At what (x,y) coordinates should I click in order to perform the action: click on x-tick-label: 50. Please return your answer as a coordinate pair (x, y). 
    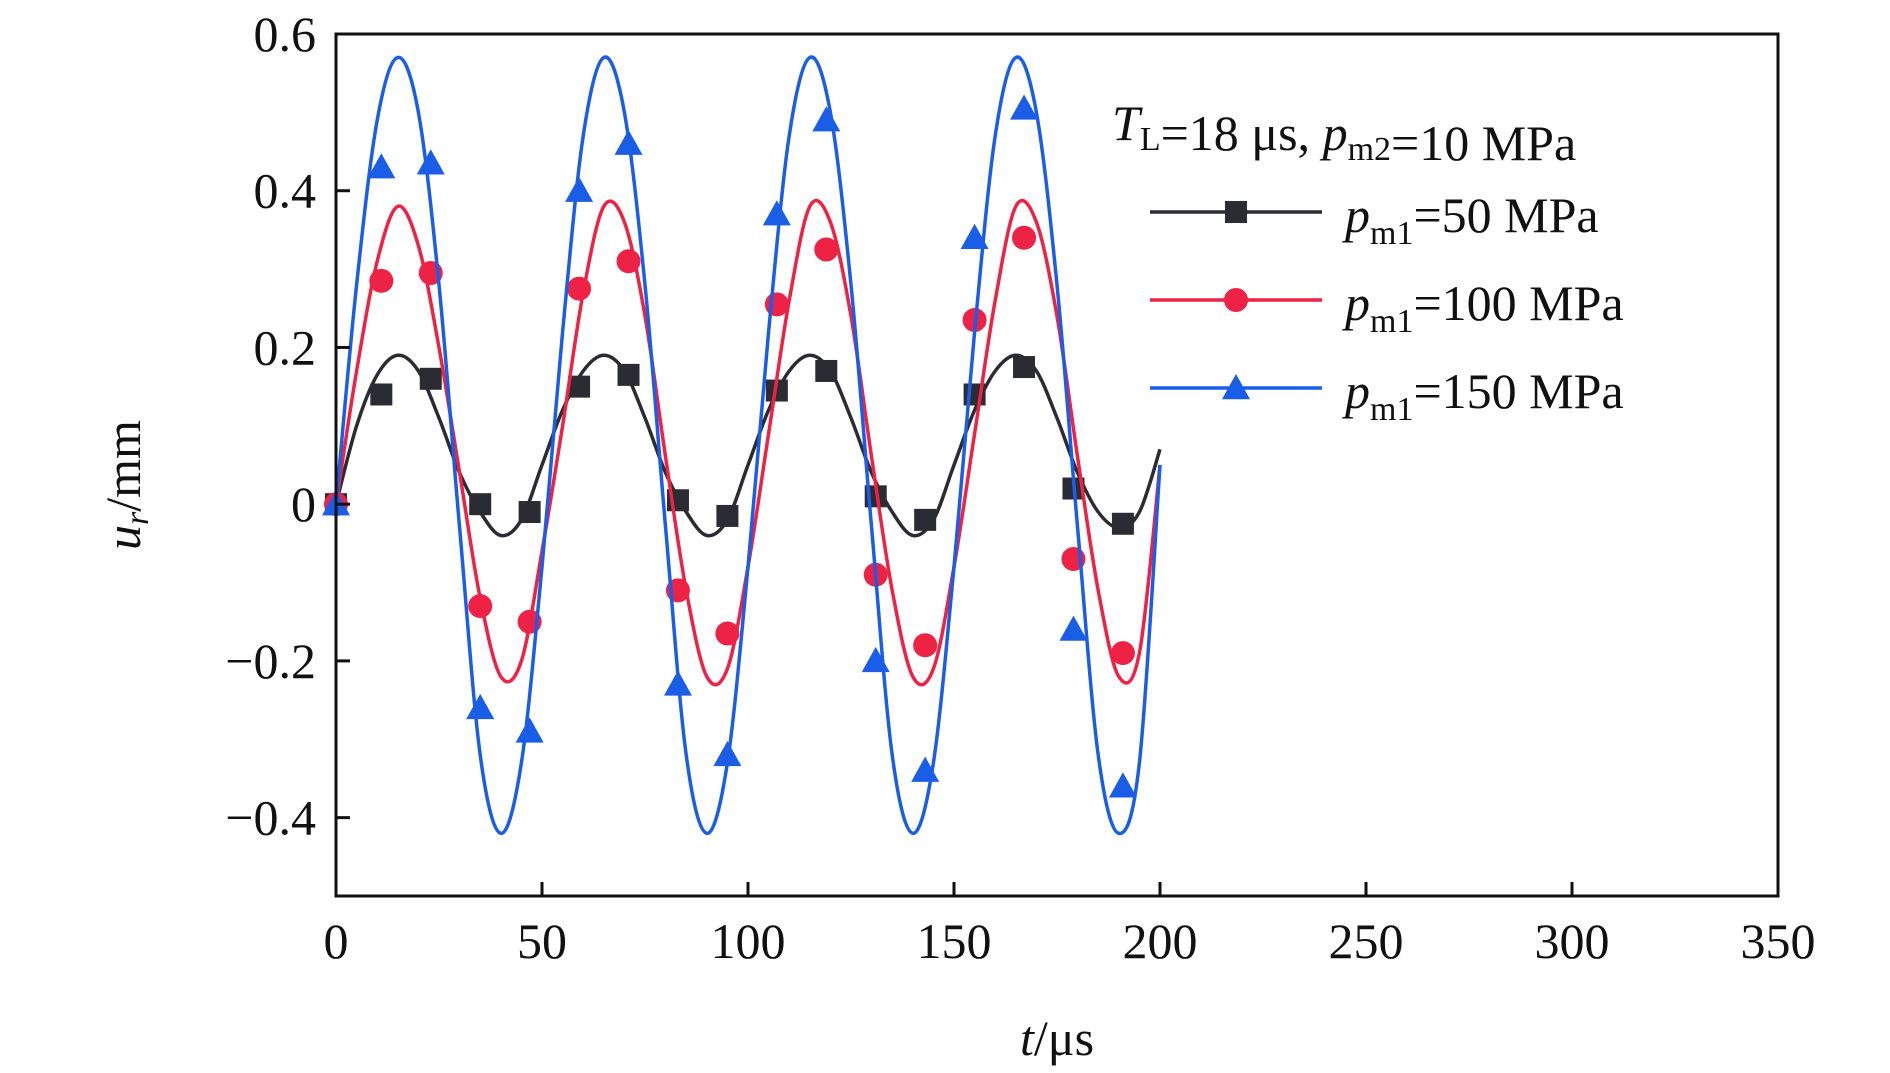
    Looking at the image, I should click on (542, 941).